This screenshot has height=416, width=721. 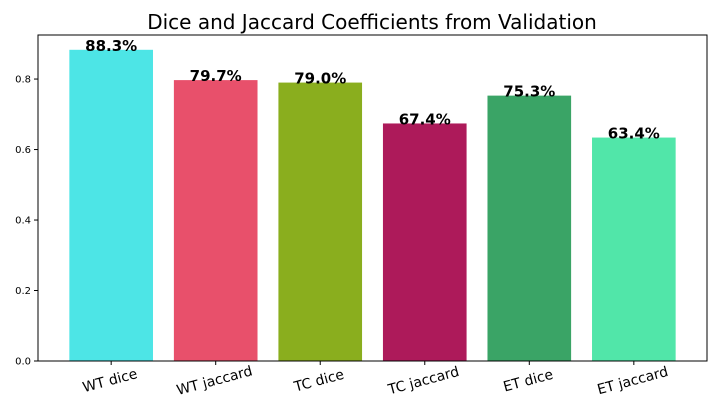 What do you see at coordinates (216, 76) in the screenshot?
I see `data-label: 79.7%` at bounding box center [216, 76].